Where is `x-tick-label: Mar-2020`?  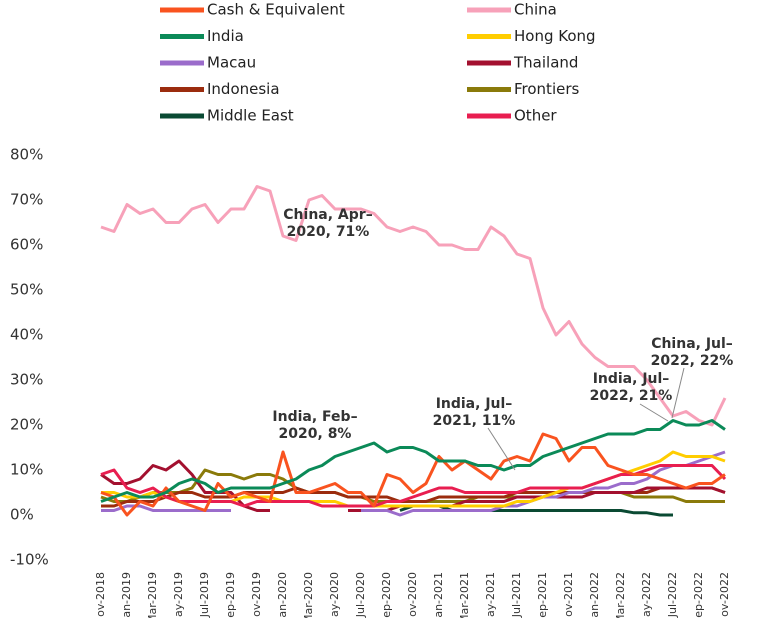
x-tick-label: Mar-2020 is located at coordinates (308, 595).